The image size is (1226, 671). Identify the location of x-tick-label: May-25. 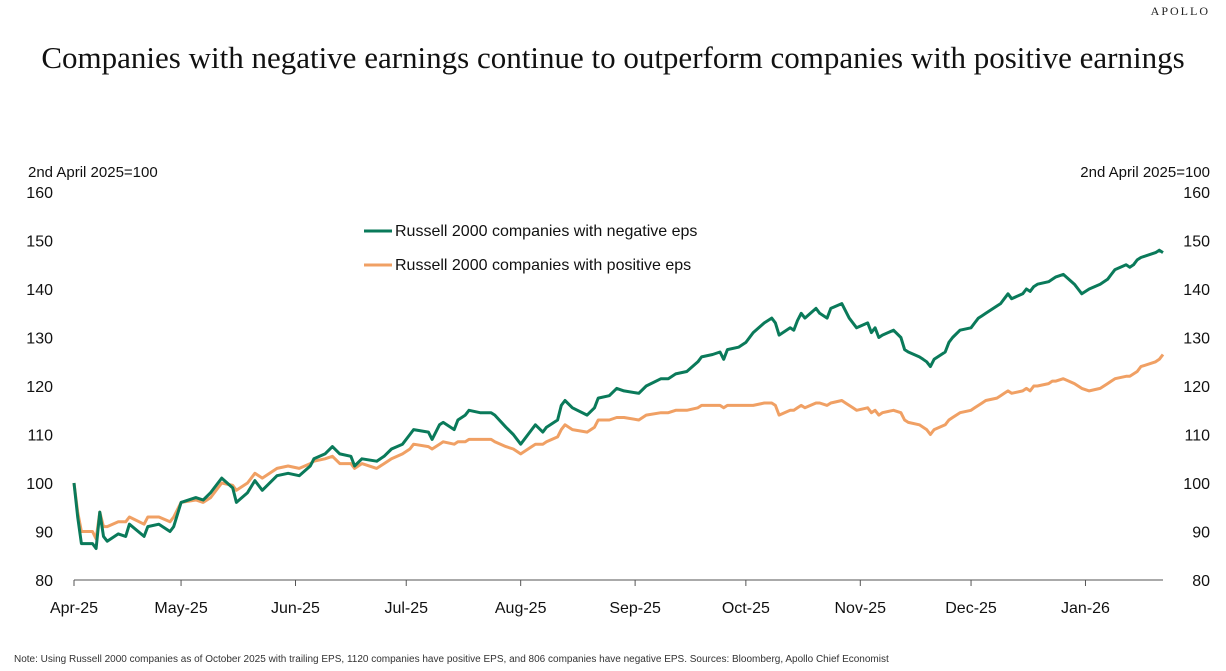
(180, 608).